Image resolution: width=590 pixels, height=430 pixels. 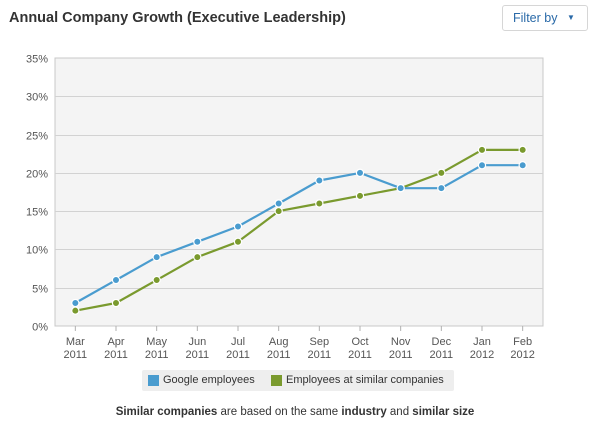 I want to click on legend-label: Google employees, so click(x=209, y=380).